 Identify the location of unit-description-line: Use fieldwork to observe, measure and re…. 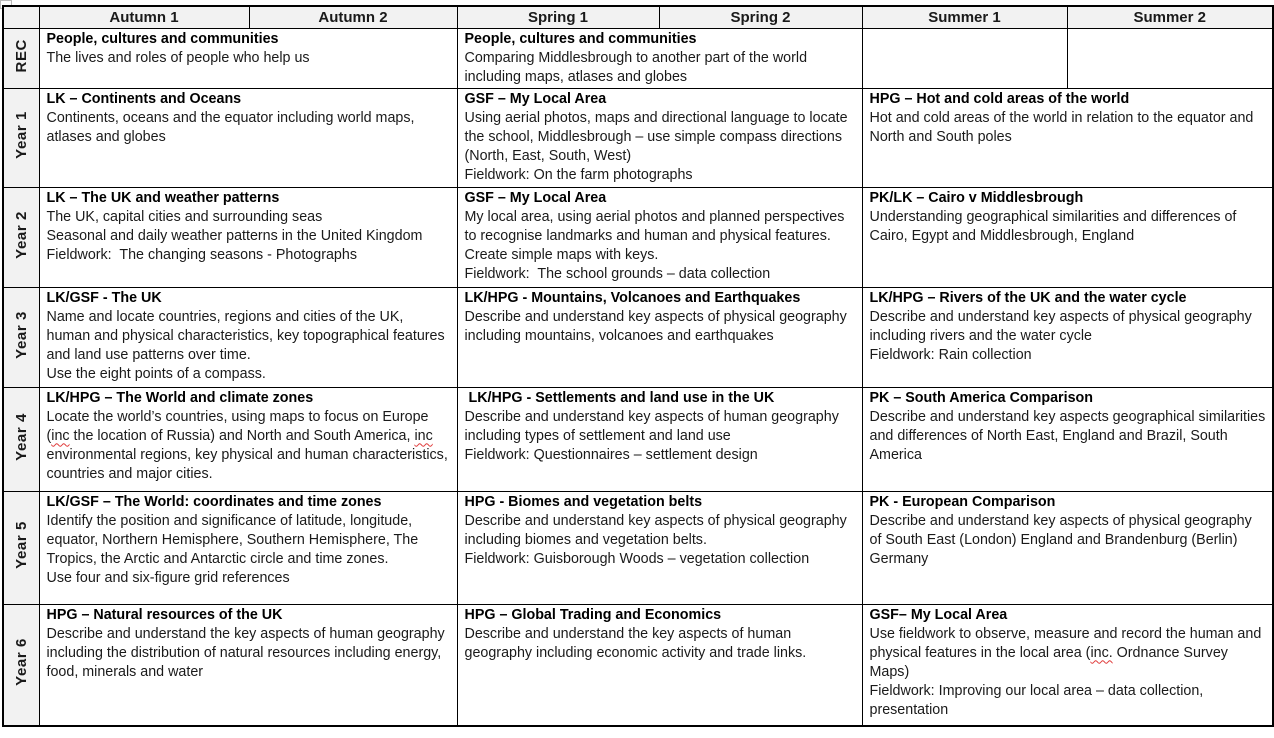
(1067, 652).